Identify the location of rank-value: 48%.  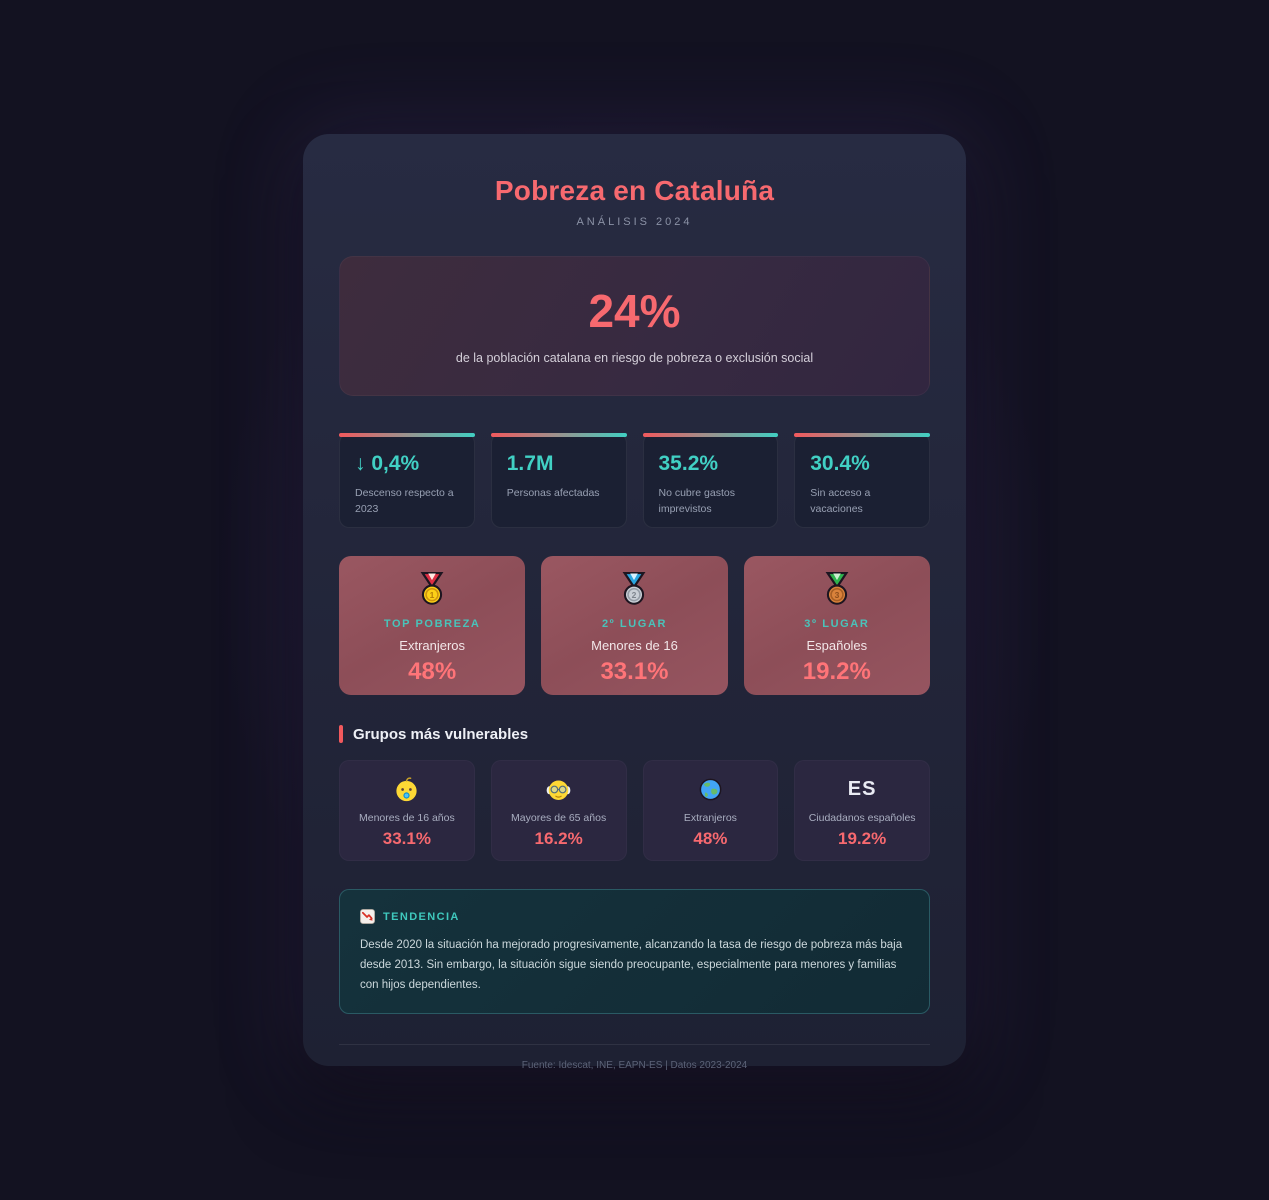
(432, 671).